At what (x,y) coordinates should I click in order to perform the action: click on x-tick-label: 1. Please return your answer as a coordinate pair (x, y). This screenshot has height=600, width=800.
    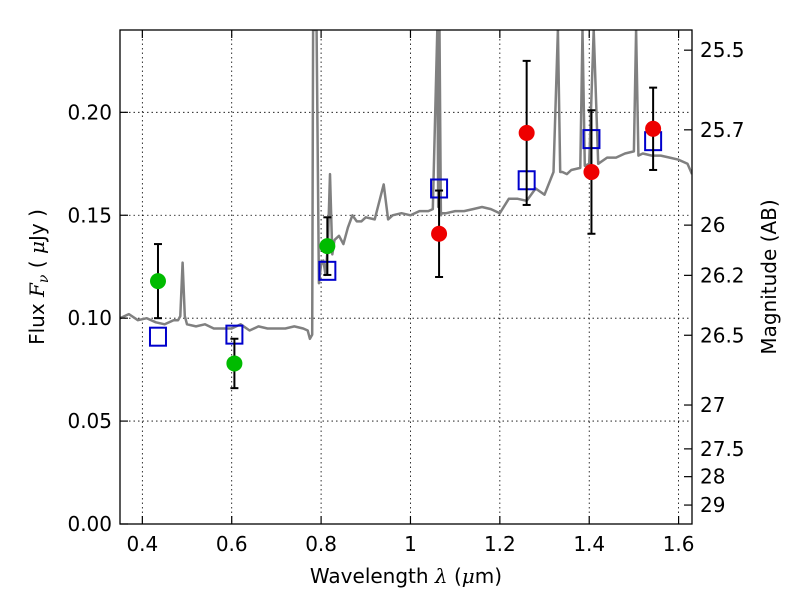
    Looking at the image, I should click on (410, 544).